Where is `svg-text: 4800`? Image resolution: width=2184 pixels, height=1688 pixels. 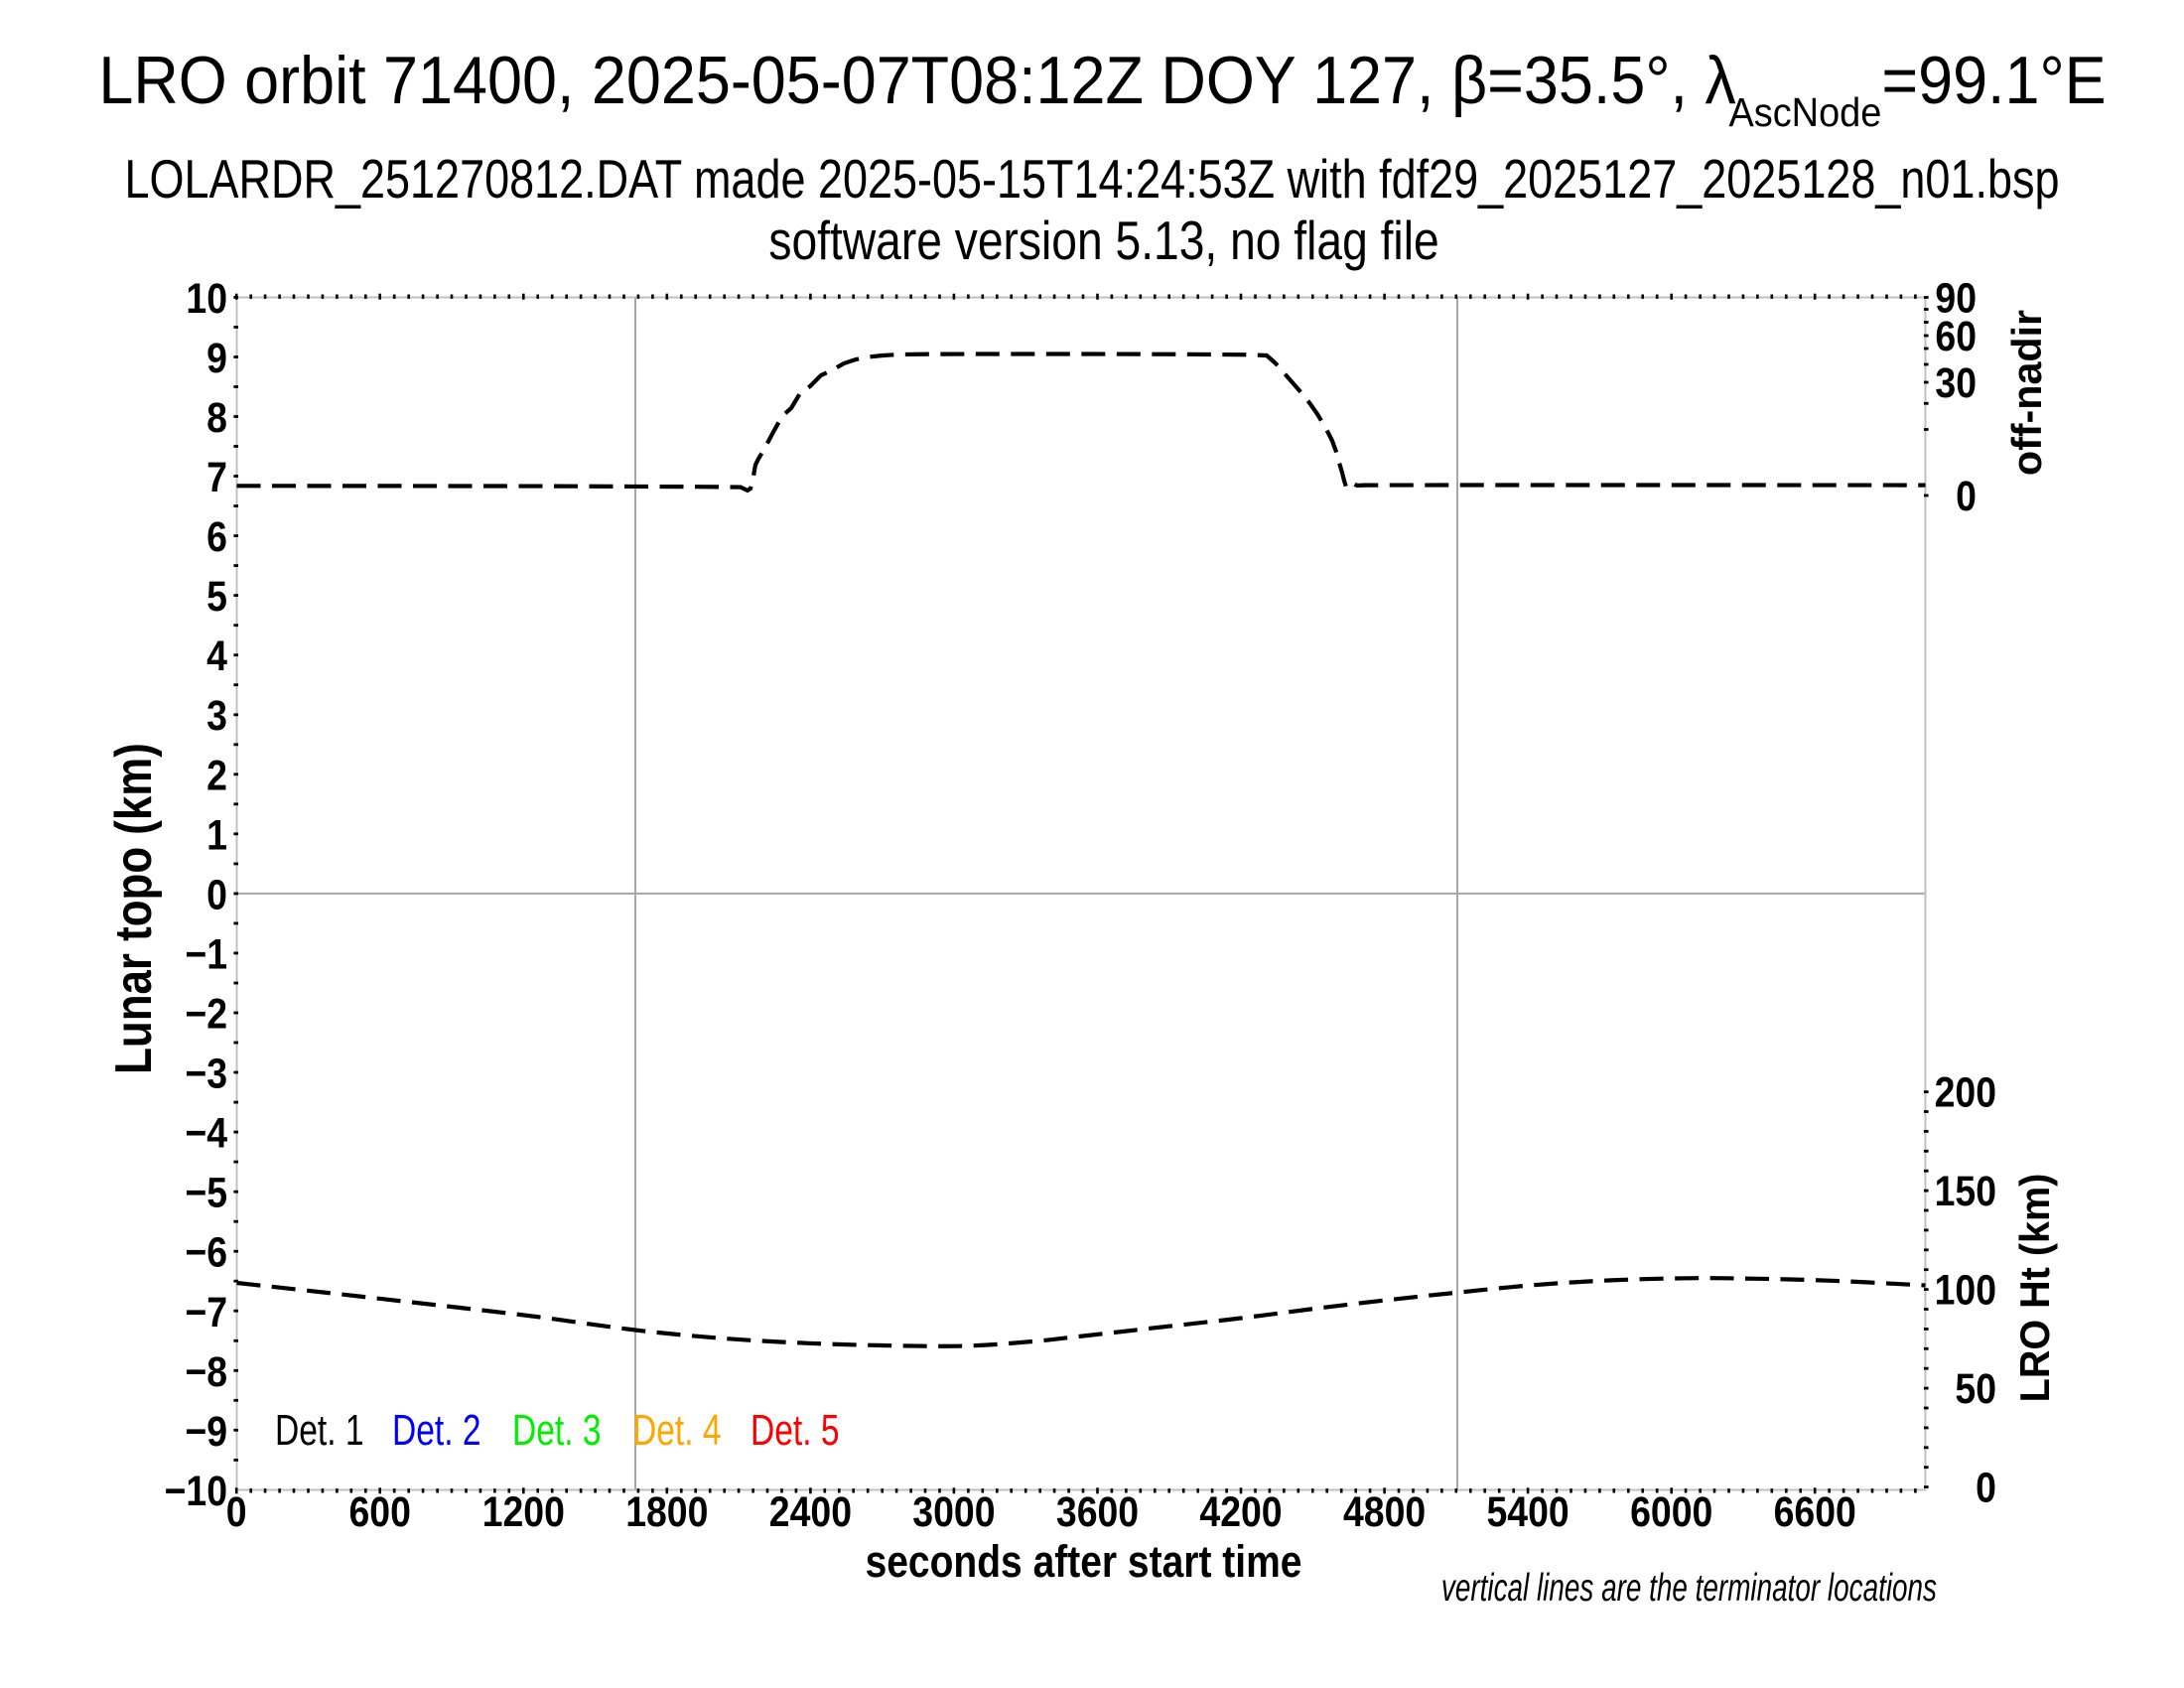 svg-text: 4800 is located at coordinates (1384, 1512).